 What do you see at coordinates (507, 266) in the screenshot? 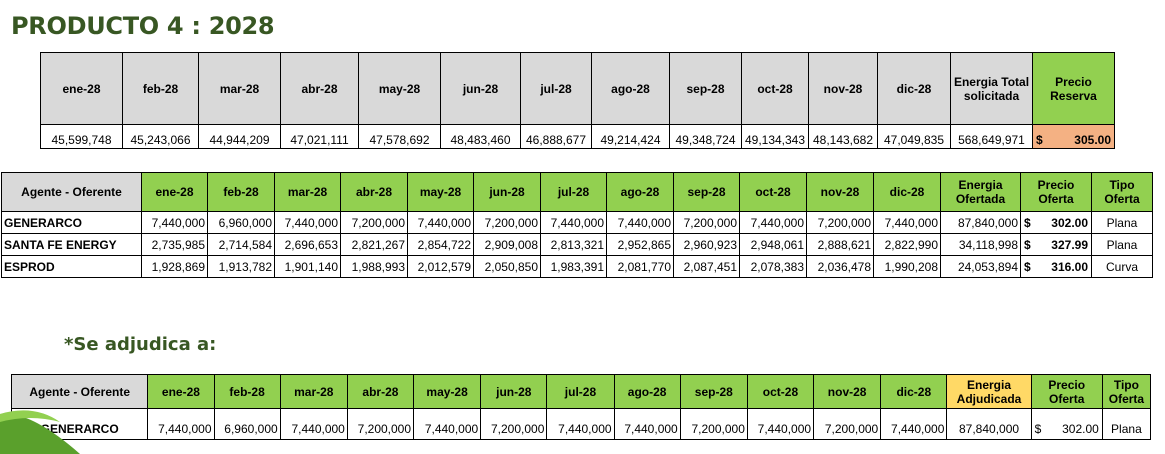
I see `offer-value: 2,050,850` at bounding box center [507, 266].